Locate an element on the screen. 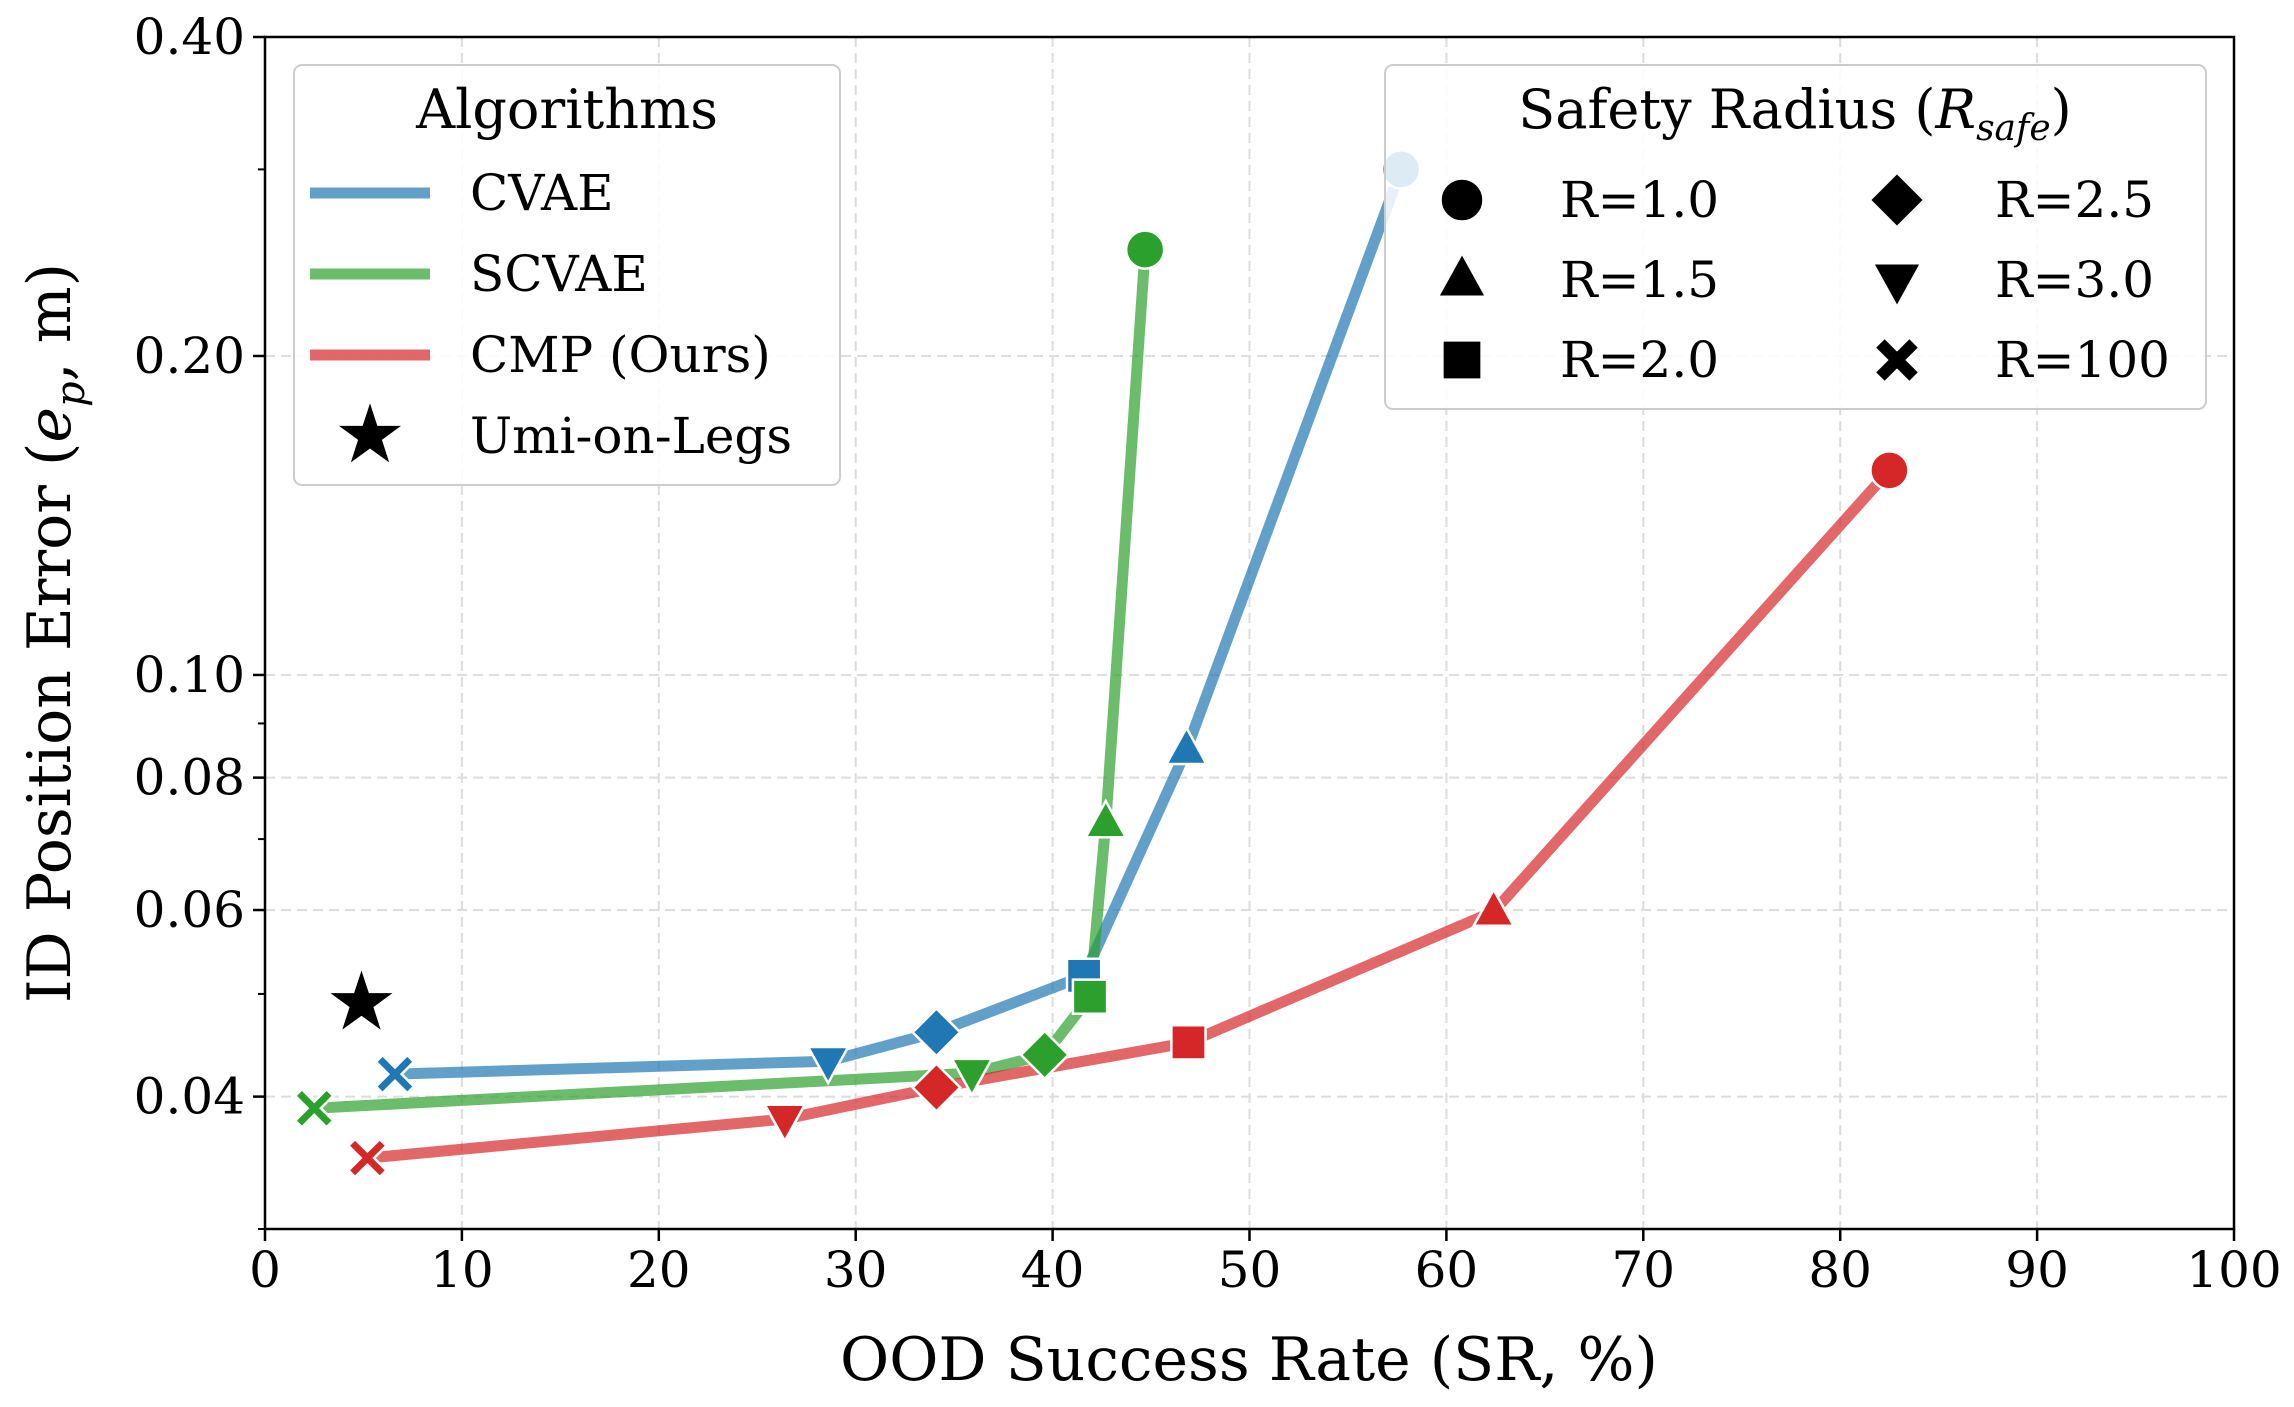 The height and width of the screenshot is (1407, 2294). x-tick-label: 50 is located at coordinates (1250, 1270).